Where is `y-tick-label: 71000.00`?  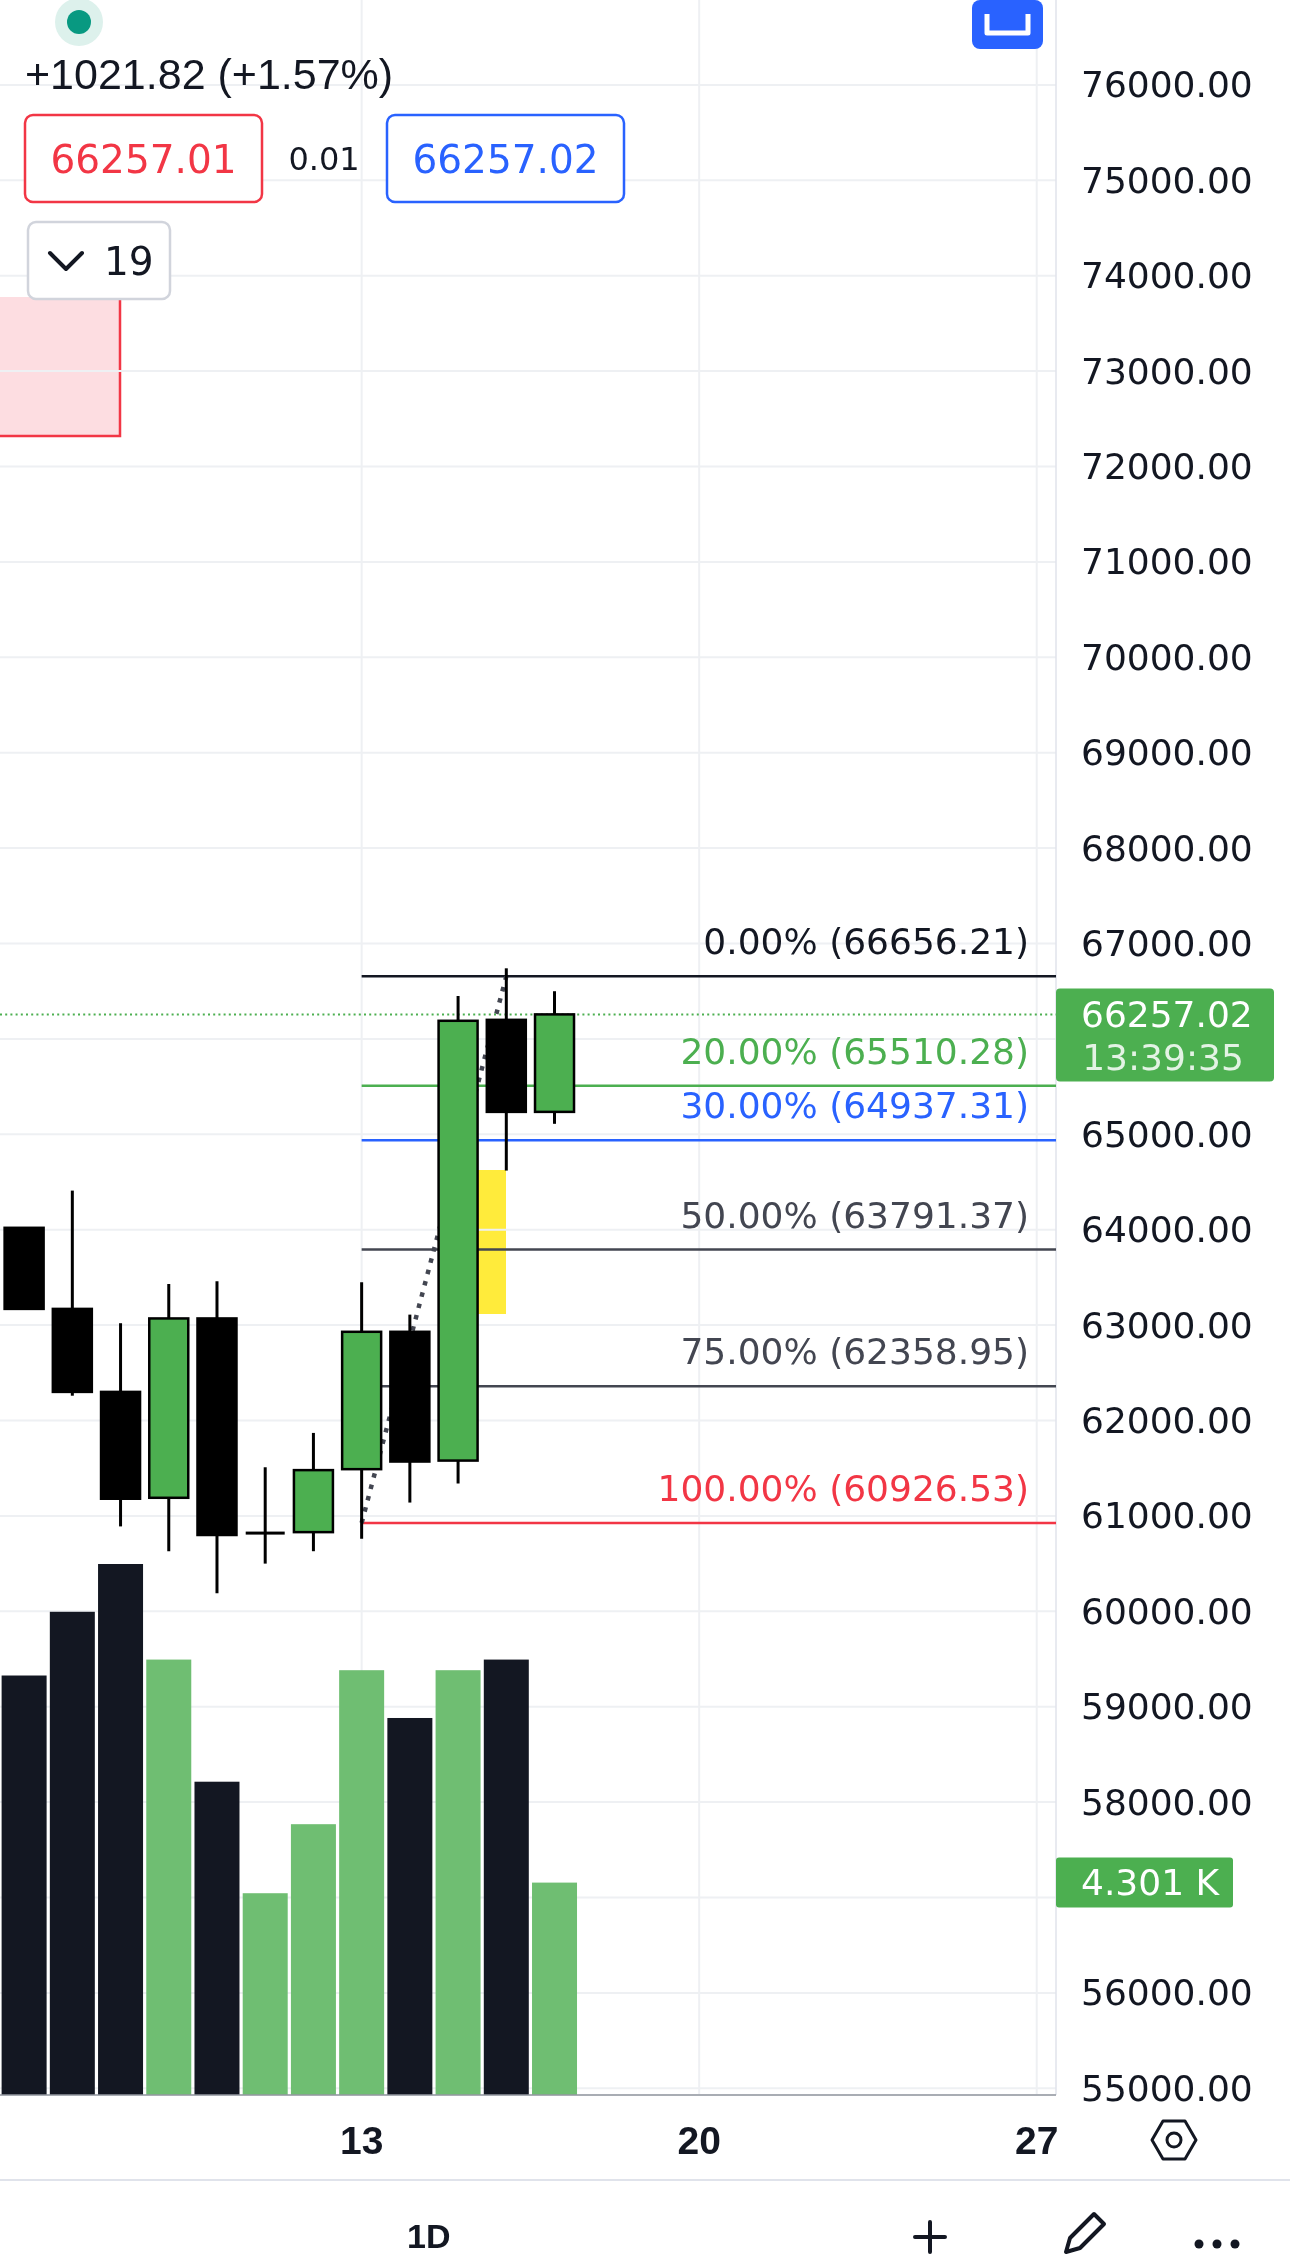
y-tick-label: 71000.00 is located at coordinates (1167, 562).